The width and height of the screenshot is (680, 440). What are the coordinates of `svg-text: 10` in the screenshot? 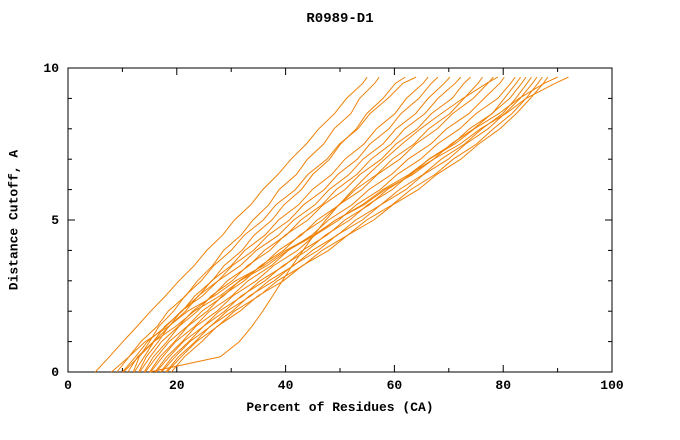 It's located at (51, 68).